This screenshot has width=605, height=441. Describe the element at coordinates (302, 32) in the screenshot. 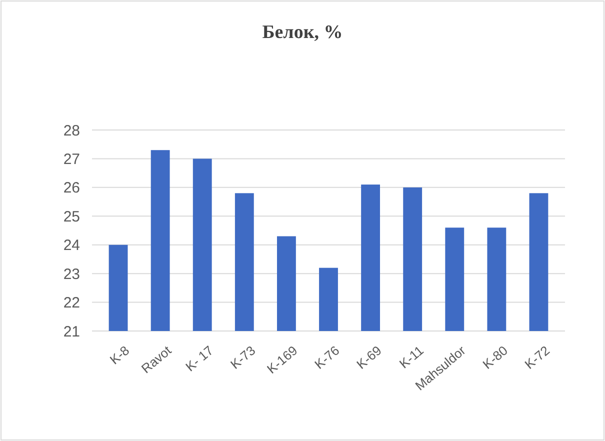

I see `chart-title: Белок, %` at that location.